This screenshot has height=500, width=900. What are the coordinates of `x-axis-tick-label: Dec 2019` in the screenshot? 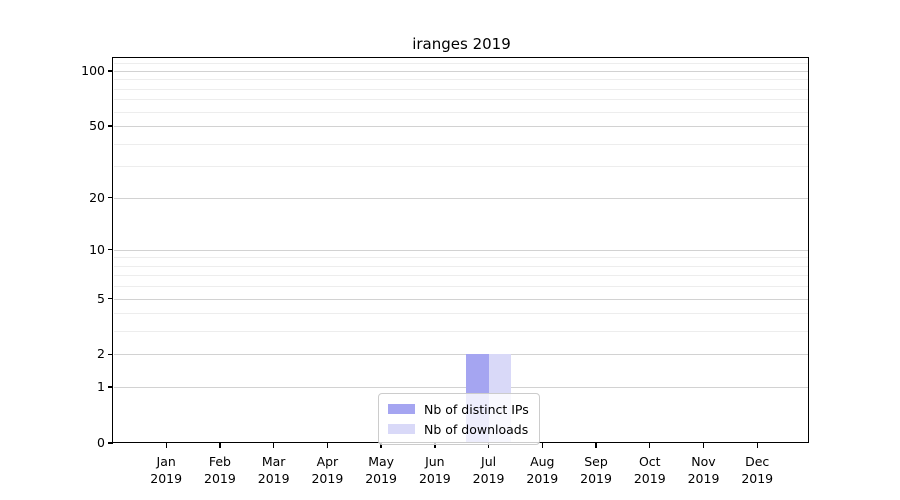 It's located at (757, 470).